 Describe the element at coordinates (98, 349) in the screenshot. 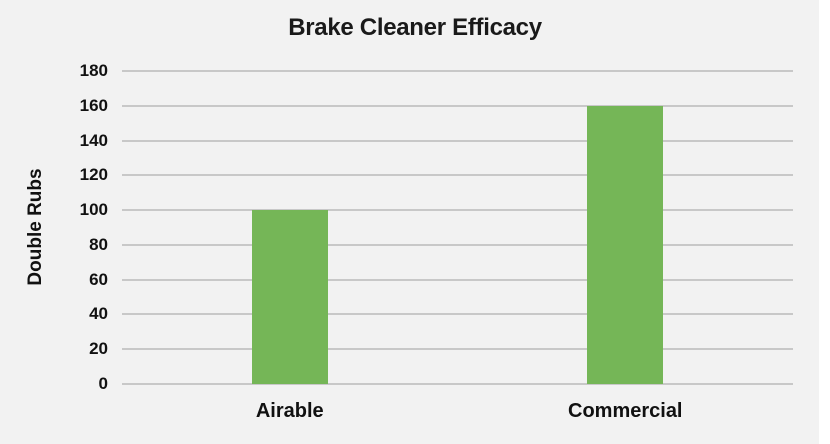

I see `y-tick-label: 20` at that location.